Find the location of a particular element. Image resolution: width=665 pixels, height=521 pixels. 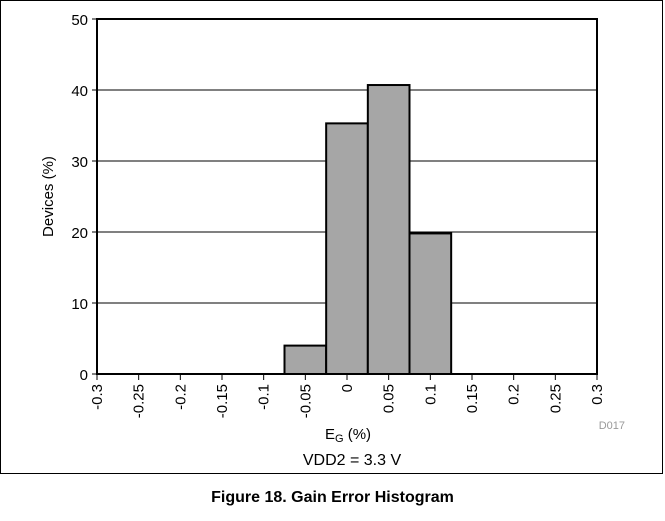

y-tick-label: 50 is located at coordinates (79, 20).